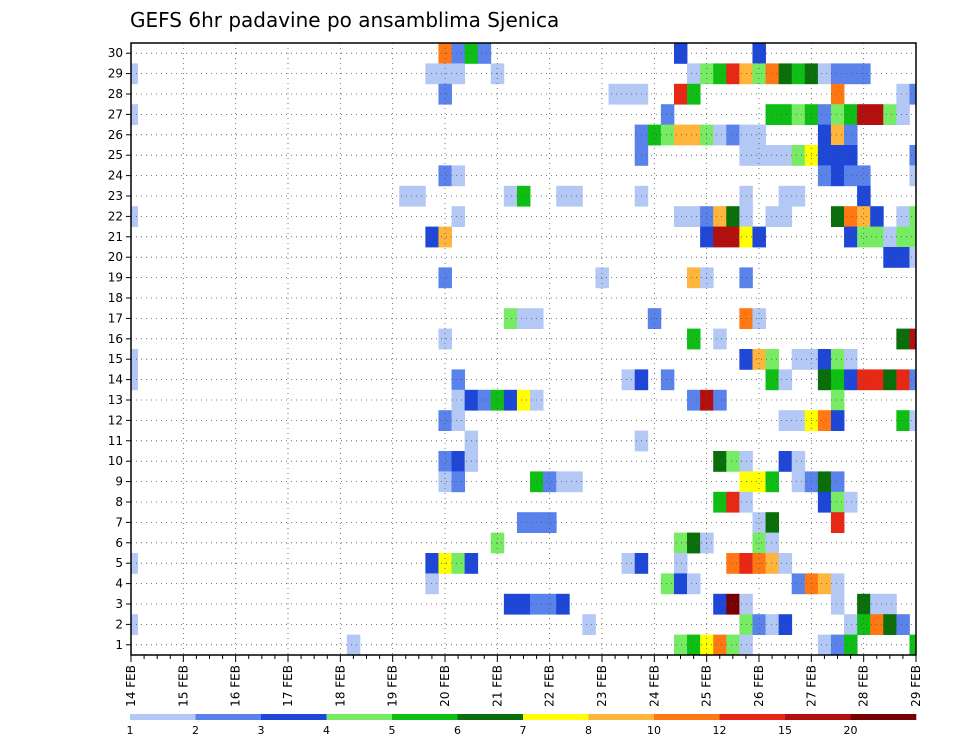  Describe the element at coordinates (602, 686) in the screenshot. I see `x-tick-label: 23 FEB` at that location.